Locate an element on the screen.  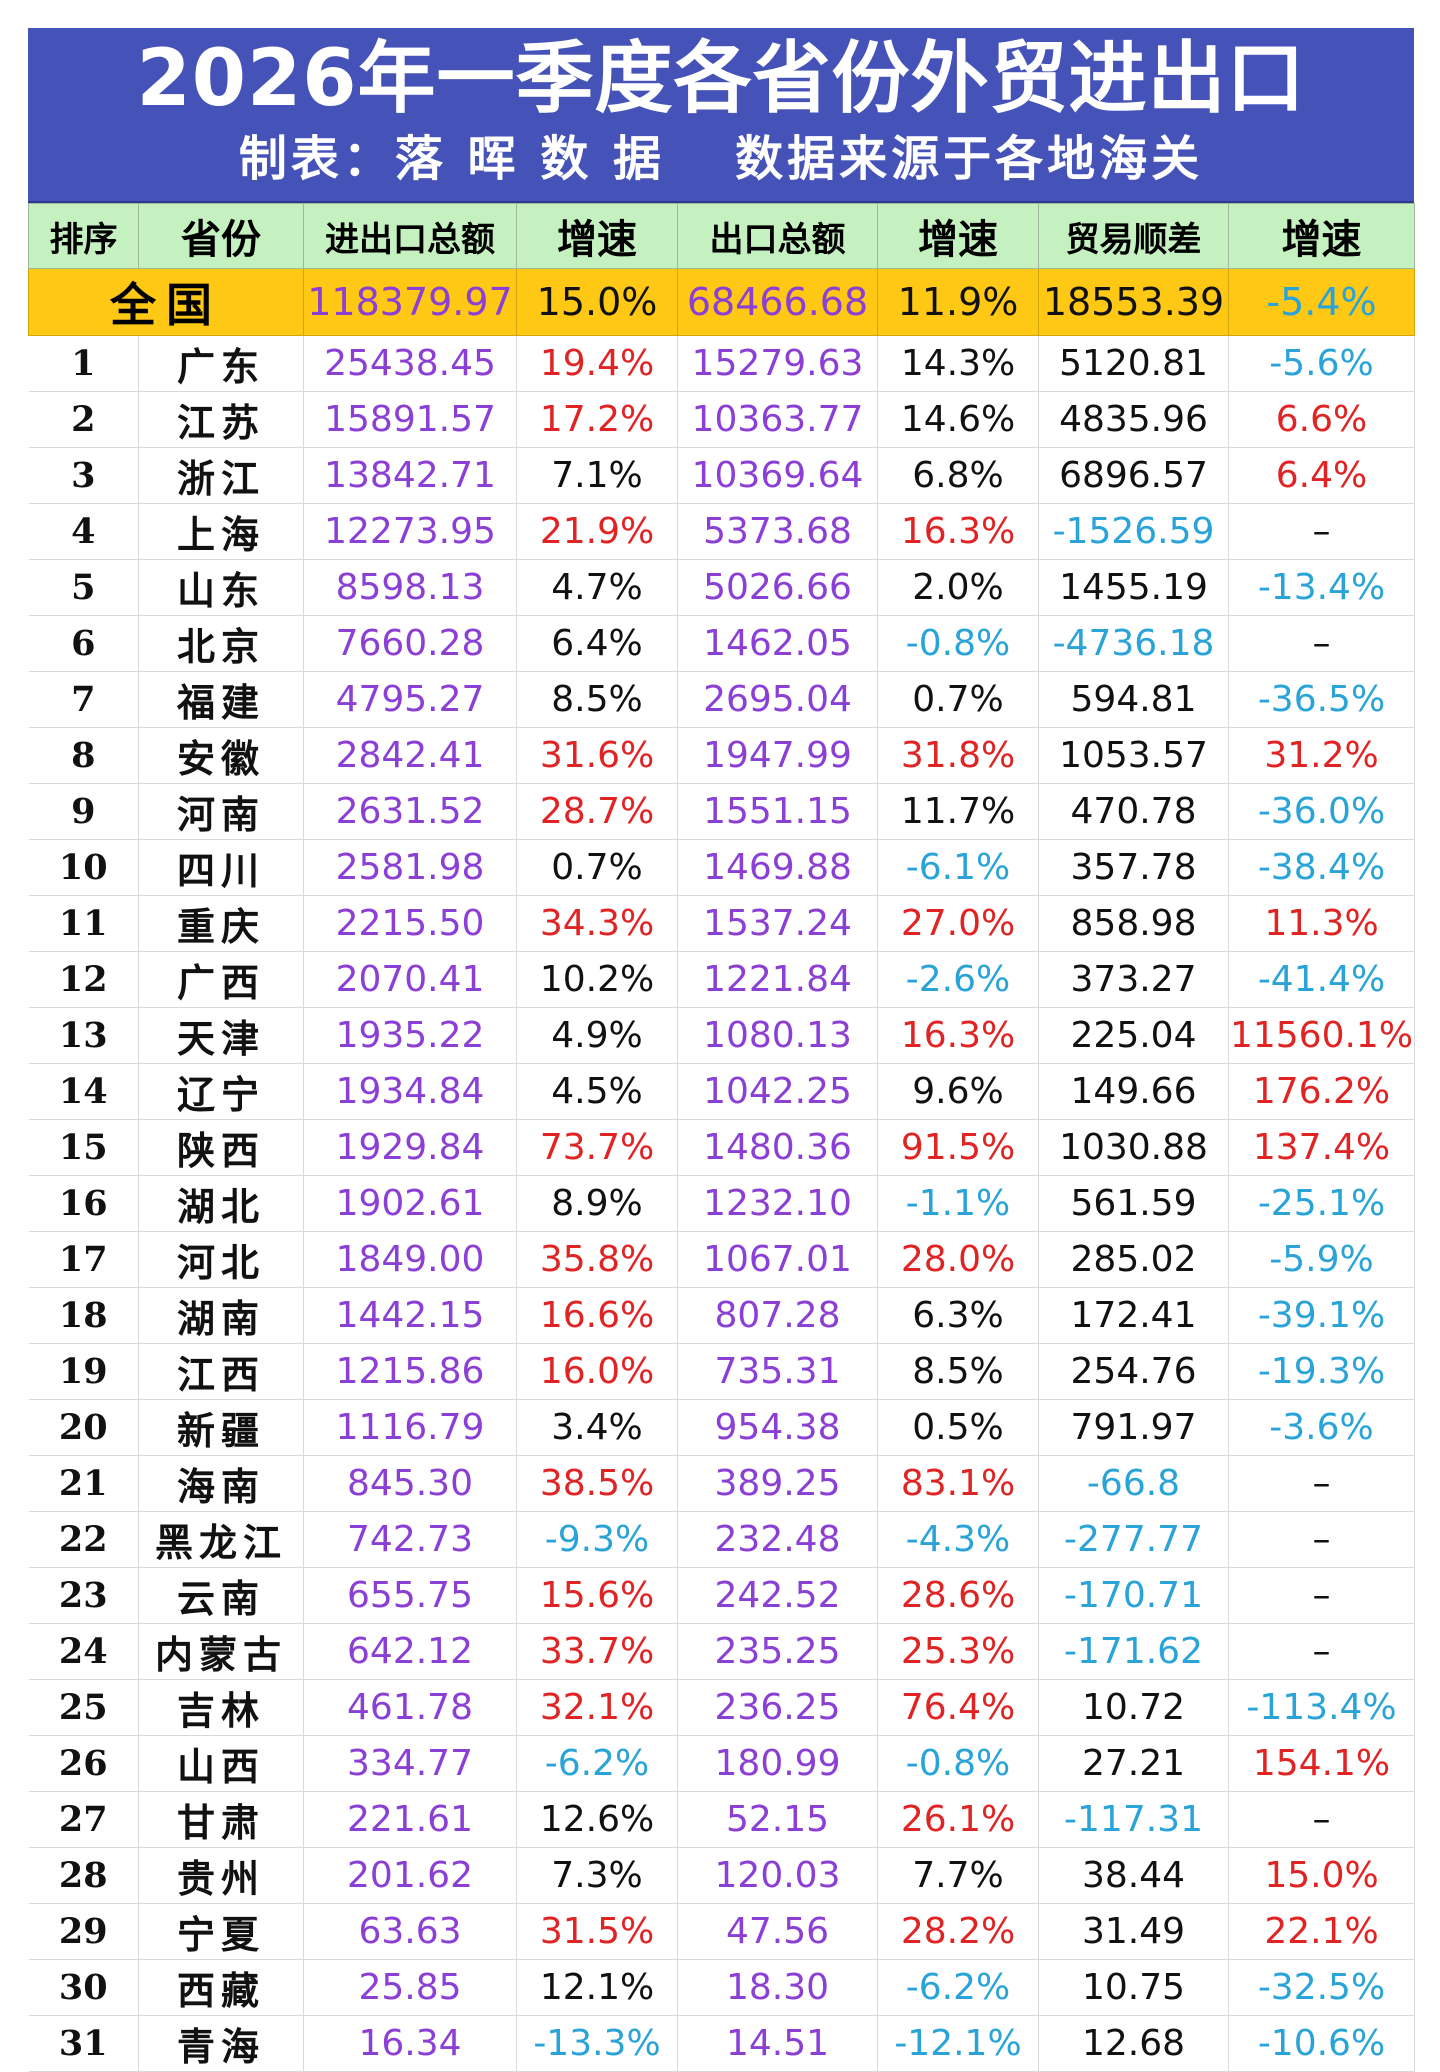
row-total: 655.75 is located at coordinates (410, 1595).